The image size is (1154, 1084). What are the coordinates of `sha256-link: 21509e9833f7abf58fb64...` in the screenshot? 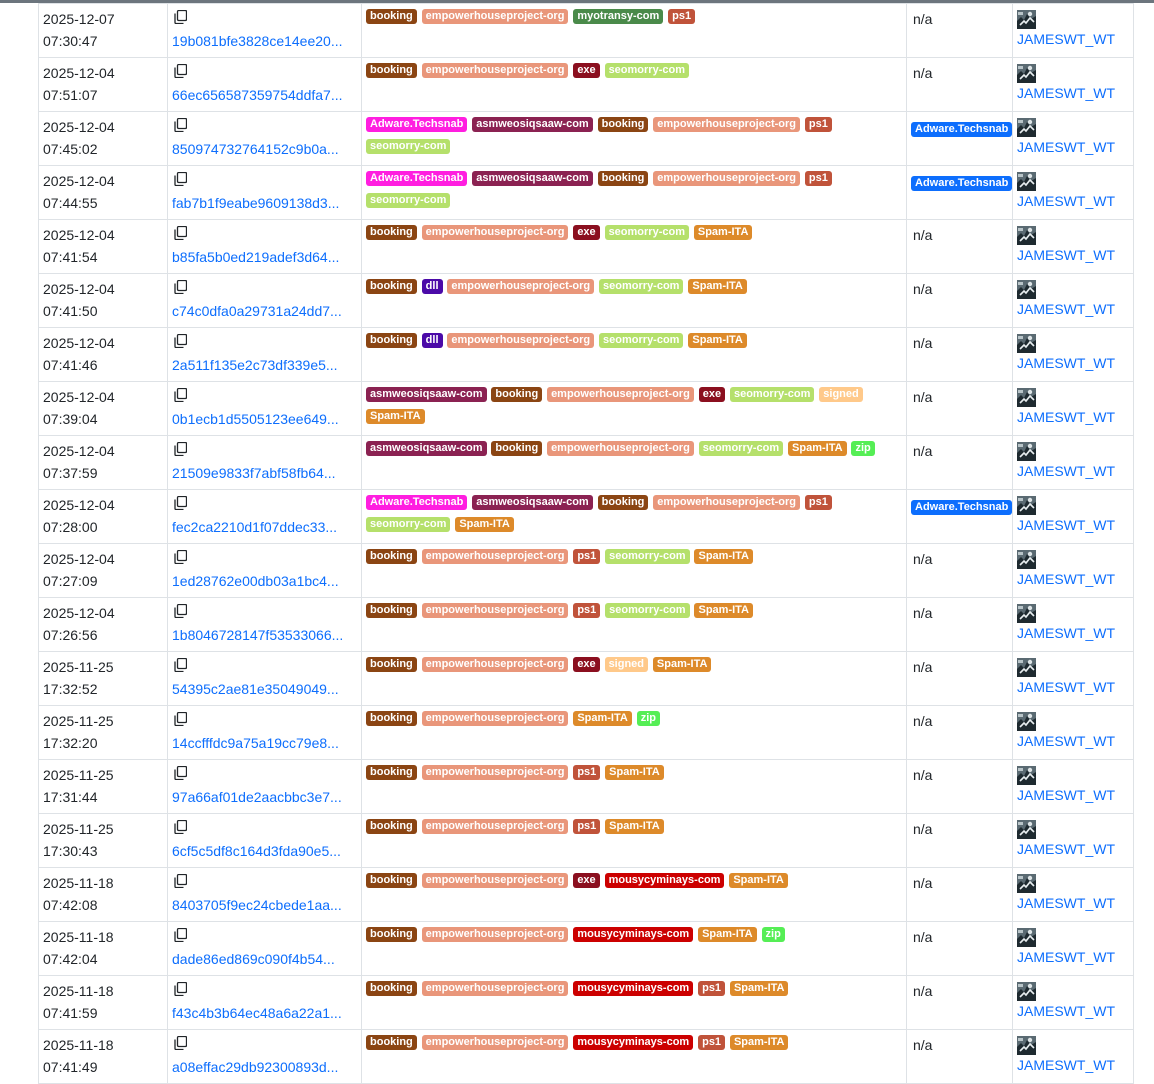 It's located at (254, 473).